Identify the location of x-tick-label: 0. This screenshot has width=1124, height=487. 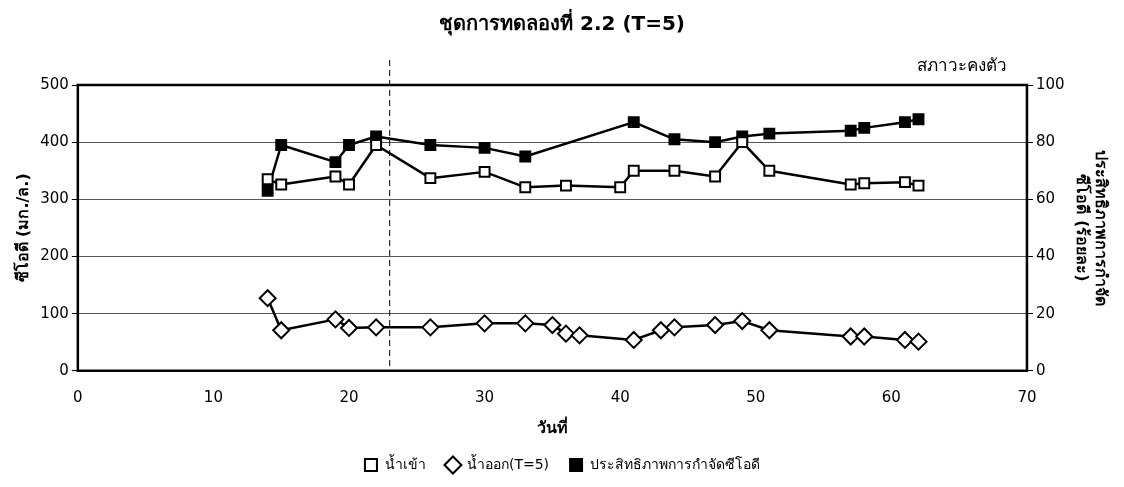
(78, 396).